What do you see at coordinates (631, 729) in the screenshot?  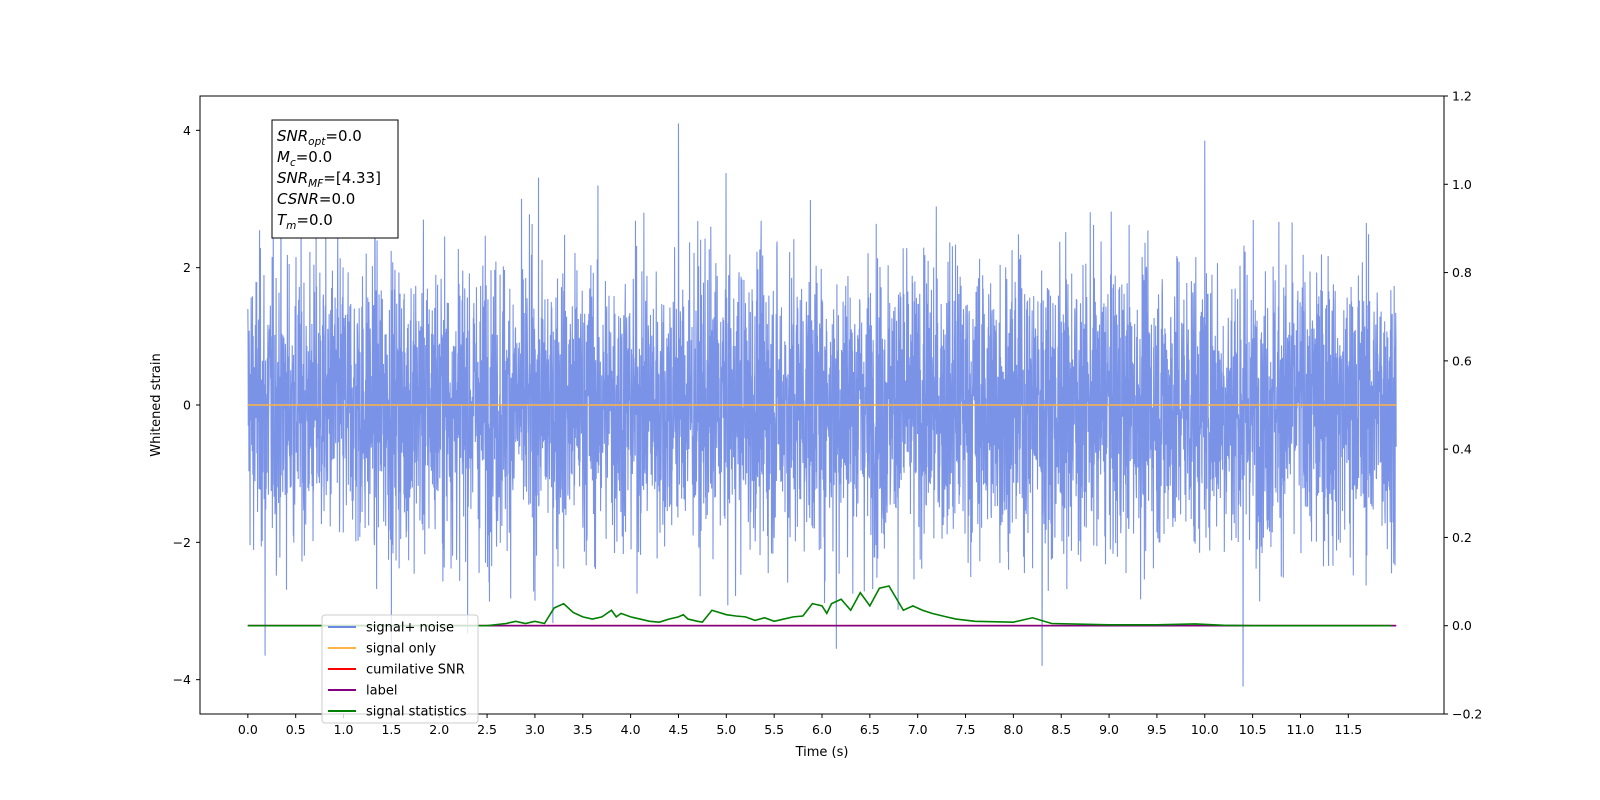 I see `x-tick-label: 4.0` at bounding box center [631, 729].